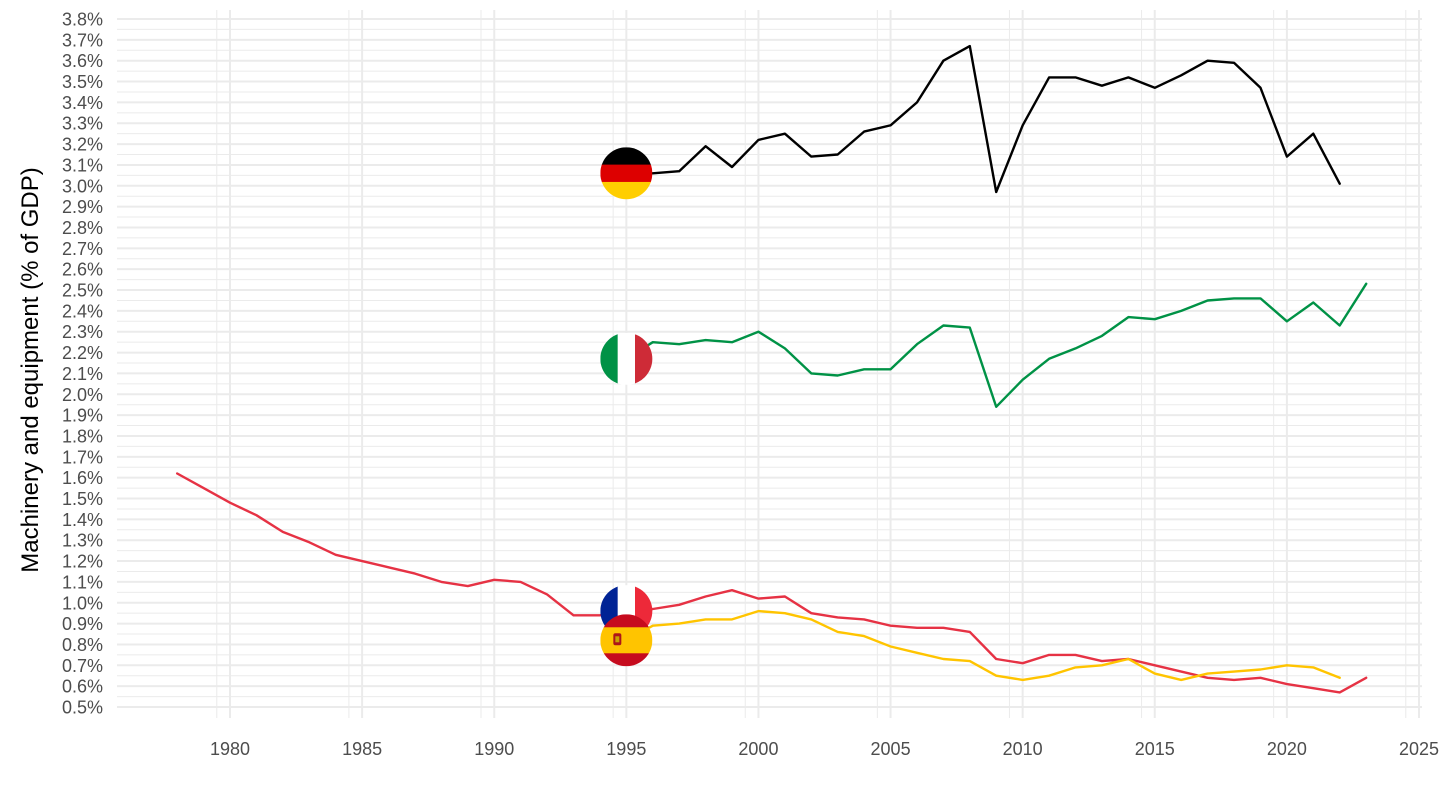 The width and height of the screenshot is (1440, 810). What do you see at coordinates (82, 186) in the screenshot?
I see `y-tick-label: 3.0%` at bounding box center [82, 186].